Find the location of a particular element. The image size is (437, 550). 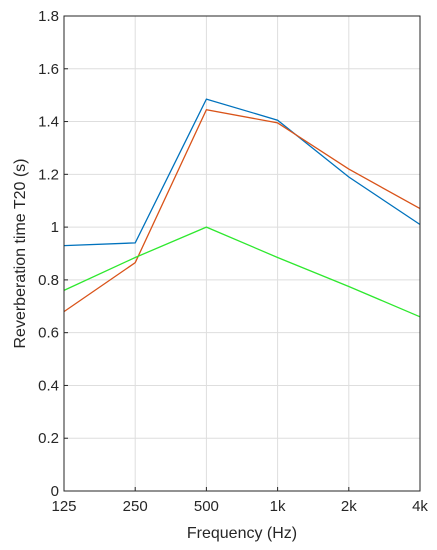

y-axis-label: Reverberation time T20 (s) is located at coordinates (20, 254).